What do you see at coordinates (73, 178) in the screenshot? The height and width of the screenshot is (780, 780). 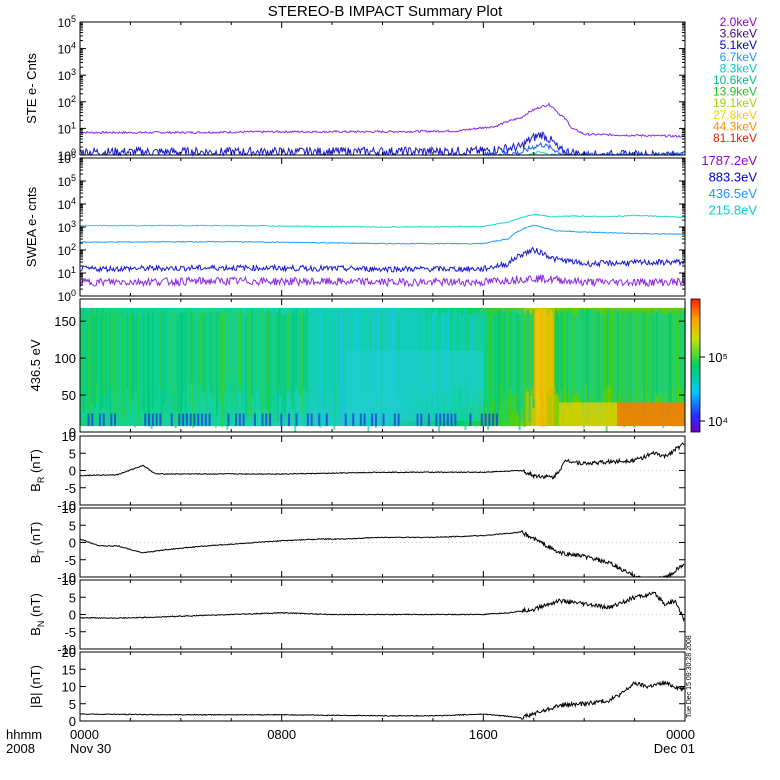 I see `swea-ytick-exponent: 5` at bounding box center [73, 178].